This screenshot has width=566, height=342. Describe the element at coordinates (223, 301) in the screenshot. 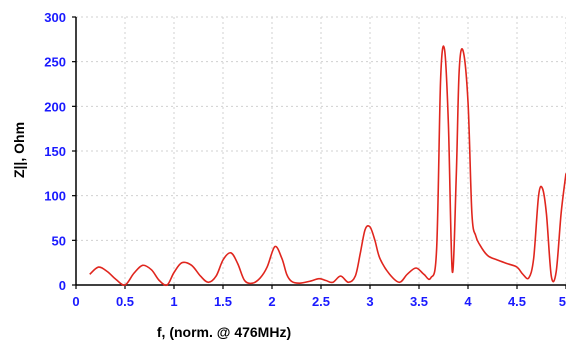

I see `x-tick-label: 1.5` at that location.